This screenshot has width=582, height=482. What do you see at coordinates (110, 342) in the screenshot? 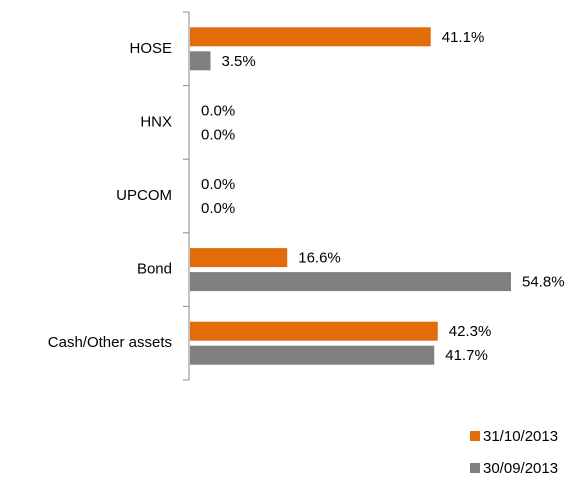
I see `category-label: Cash/Other assets` at bounding box center [110, 342].